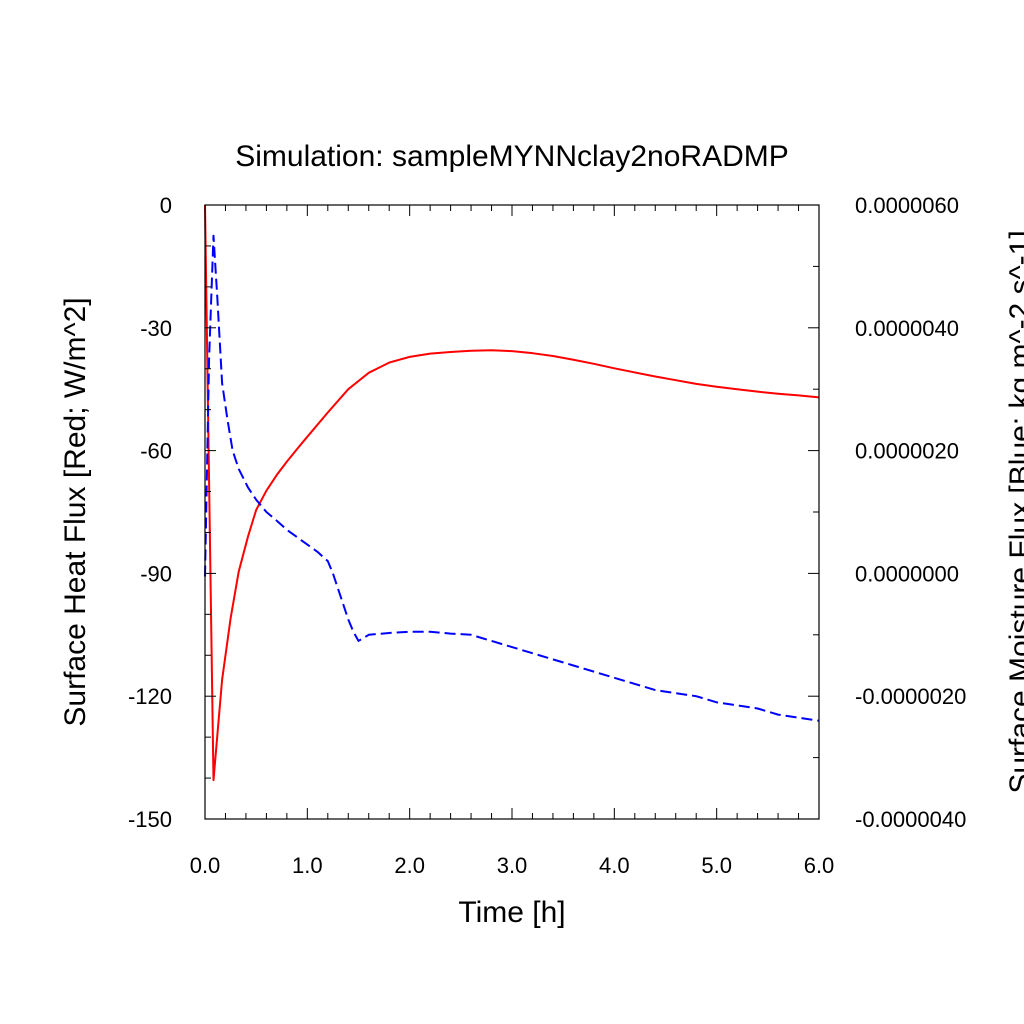 The image size is (1024, 1024). I want to click on y-axis-label: Surface Heat Flux [Red; W/m^2], so click(75, 511).